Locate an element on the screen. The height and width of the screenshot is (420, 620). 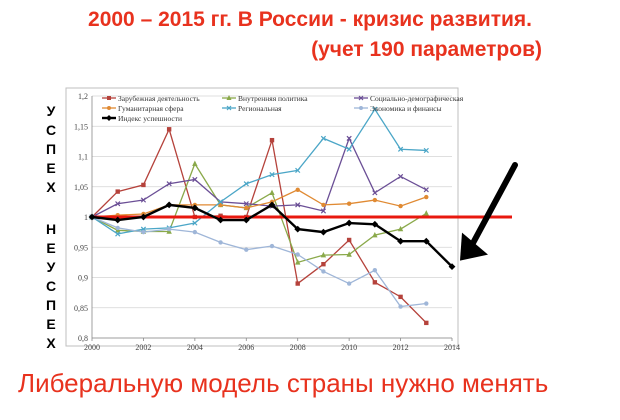
failure-letter: Н is located at coordinates (51, 229).